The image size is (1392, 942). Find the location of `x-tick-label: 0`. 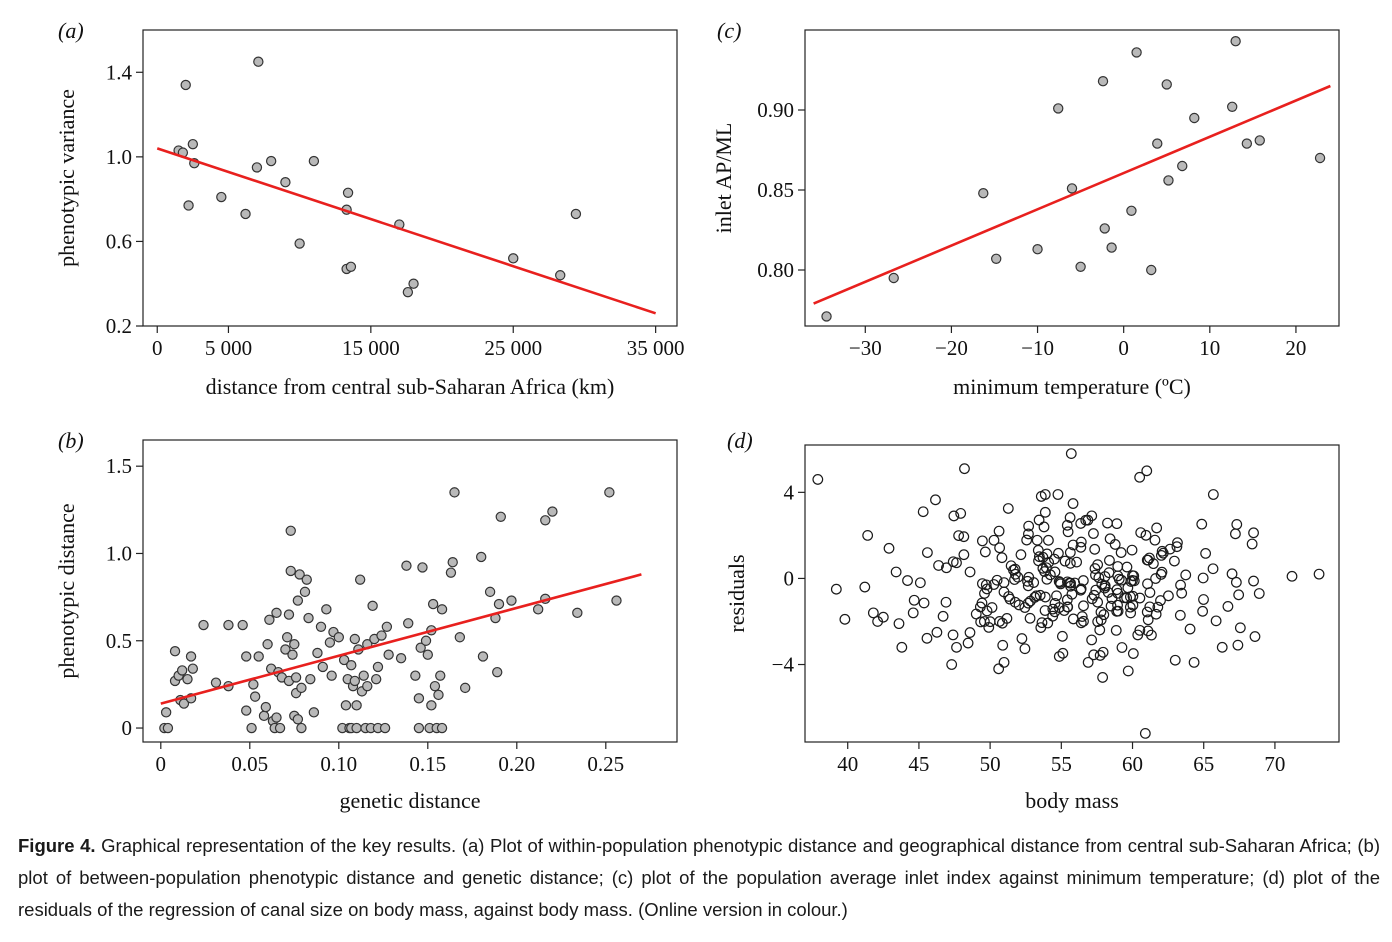

x-tick-label: 0 is located at coordinates (1123, 348).